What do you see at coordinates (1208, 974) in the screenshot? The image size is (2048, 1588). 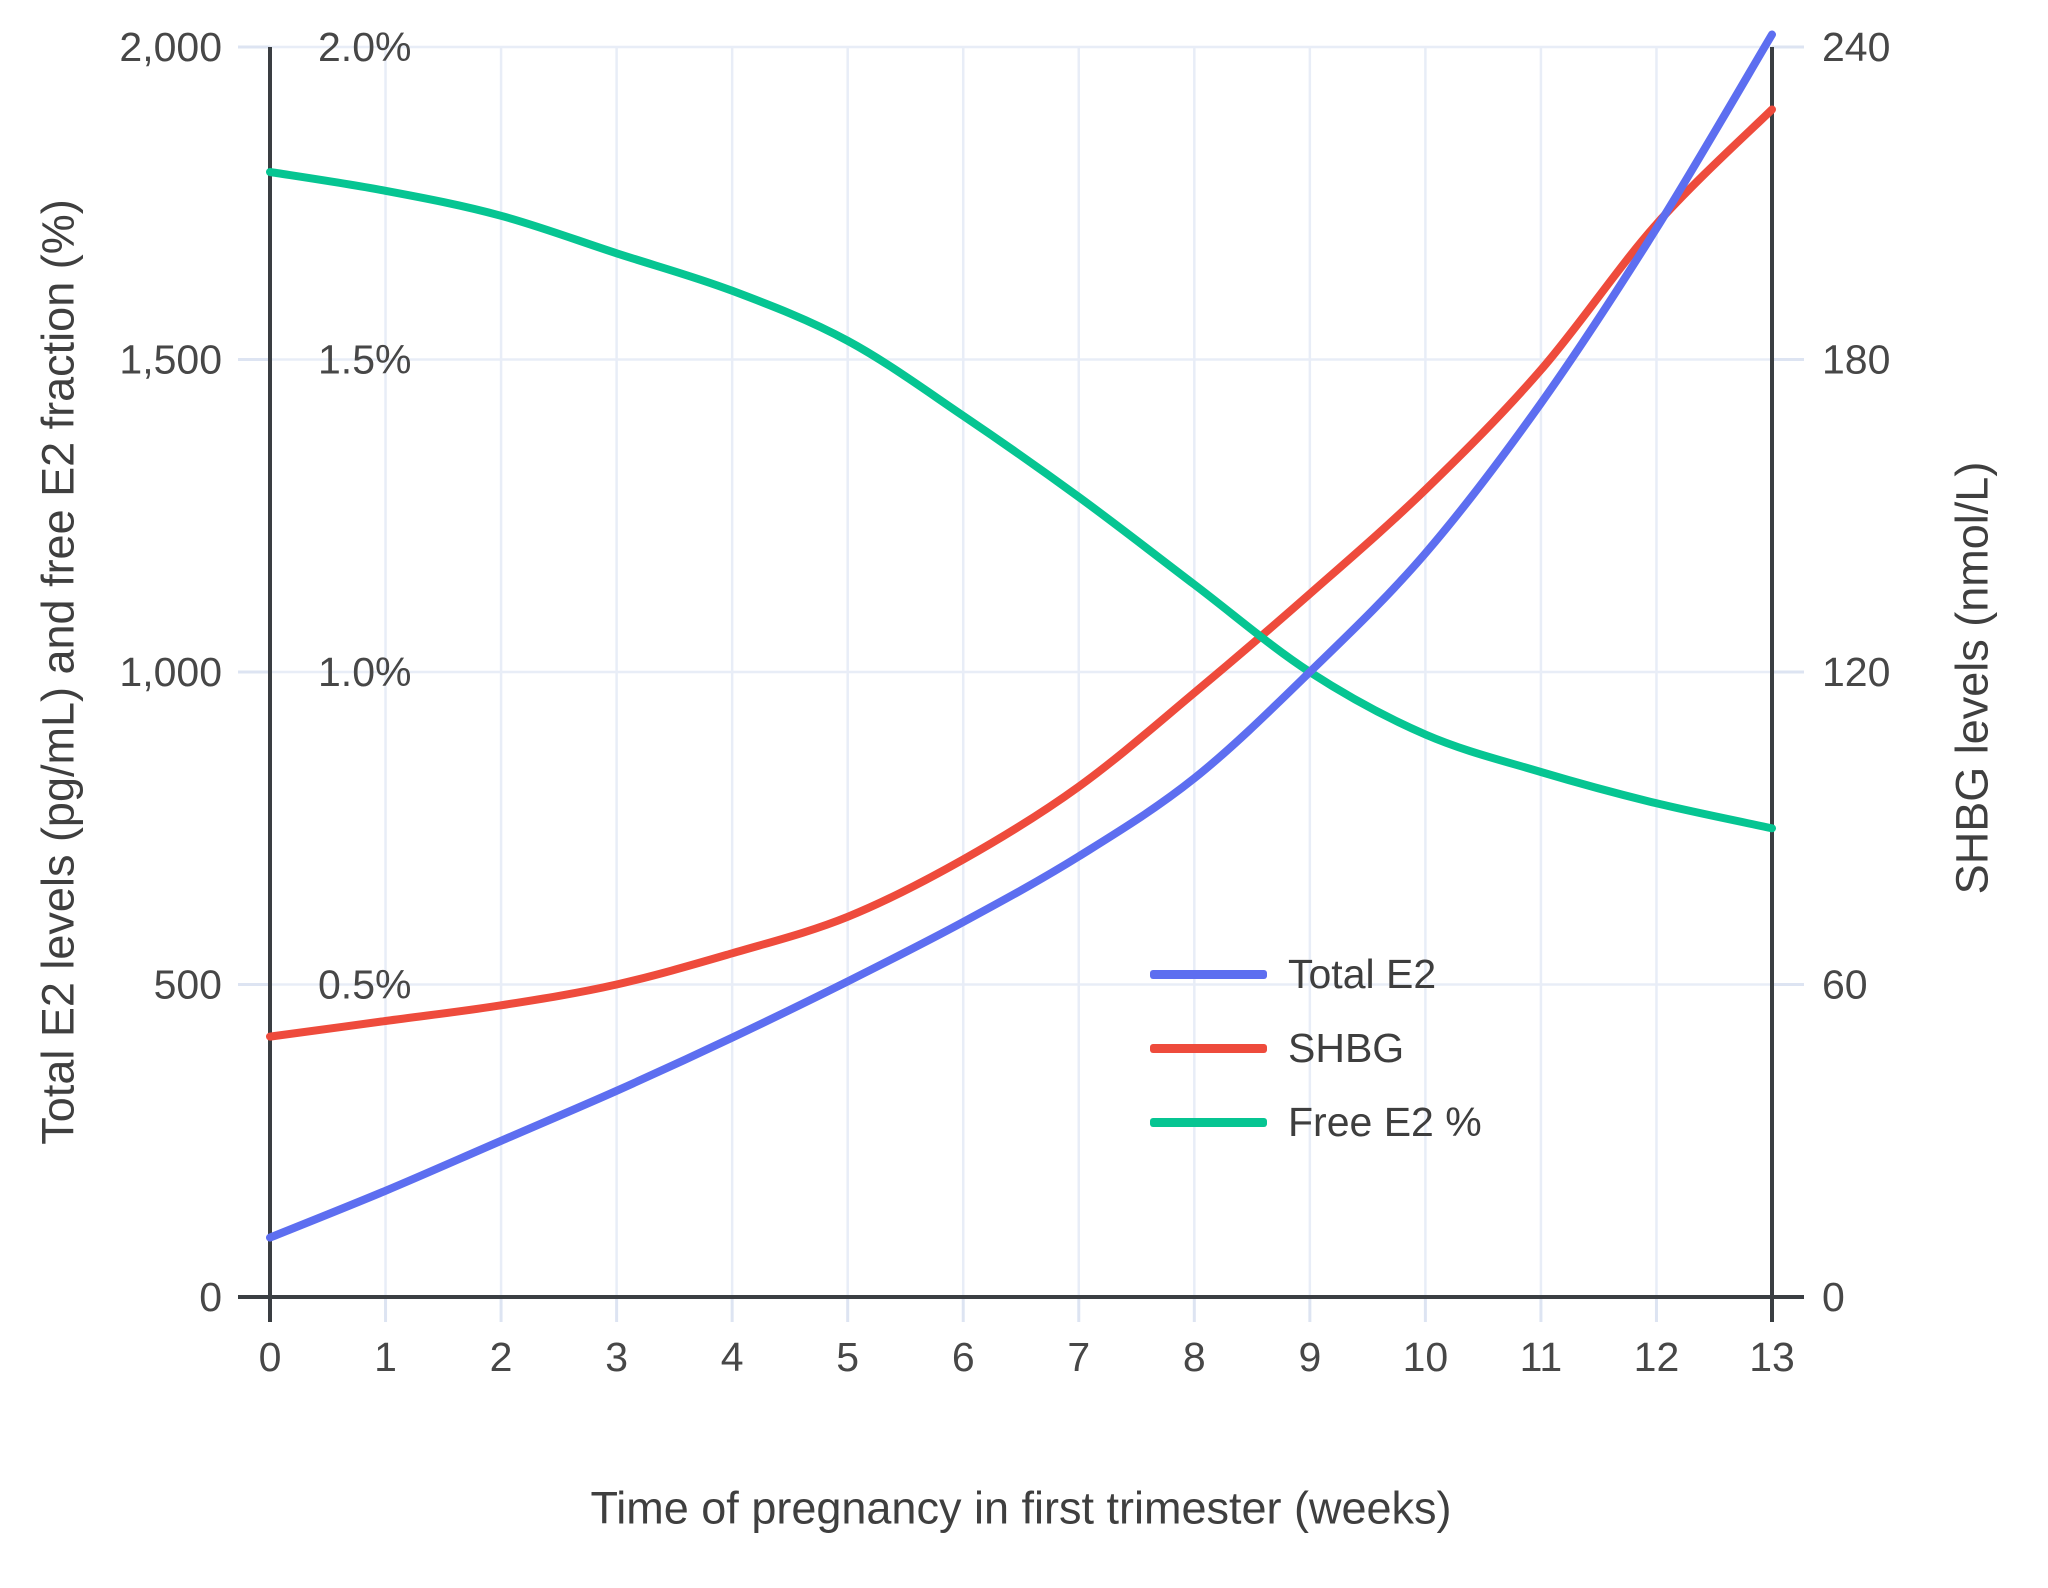 I see `legend-swatch-total-e2` at bounding box center [1208, 974].